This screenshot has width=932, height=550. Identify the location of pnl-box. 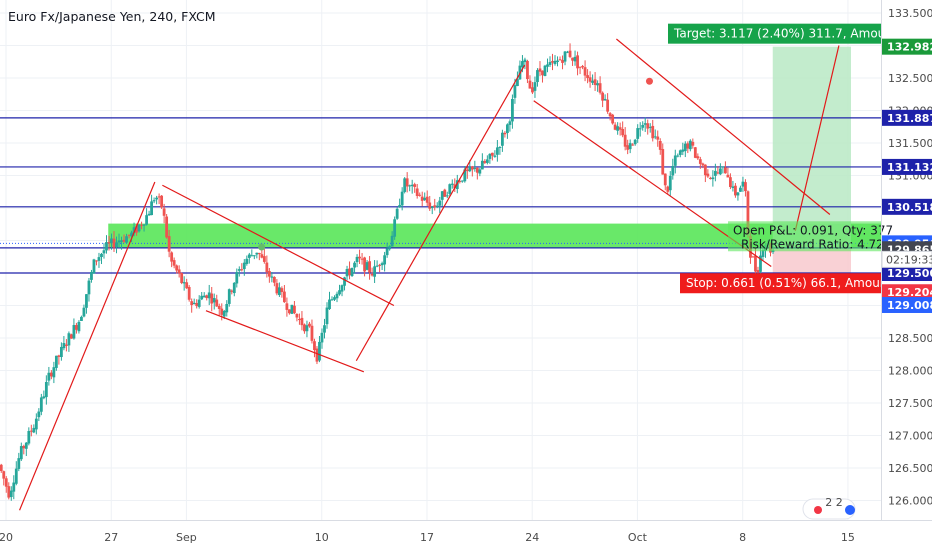
(804, 236).